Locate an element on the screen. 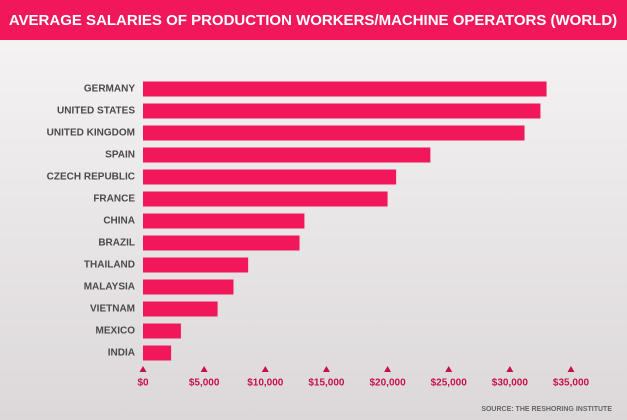  title-banner is located at coordinates (313, 20).